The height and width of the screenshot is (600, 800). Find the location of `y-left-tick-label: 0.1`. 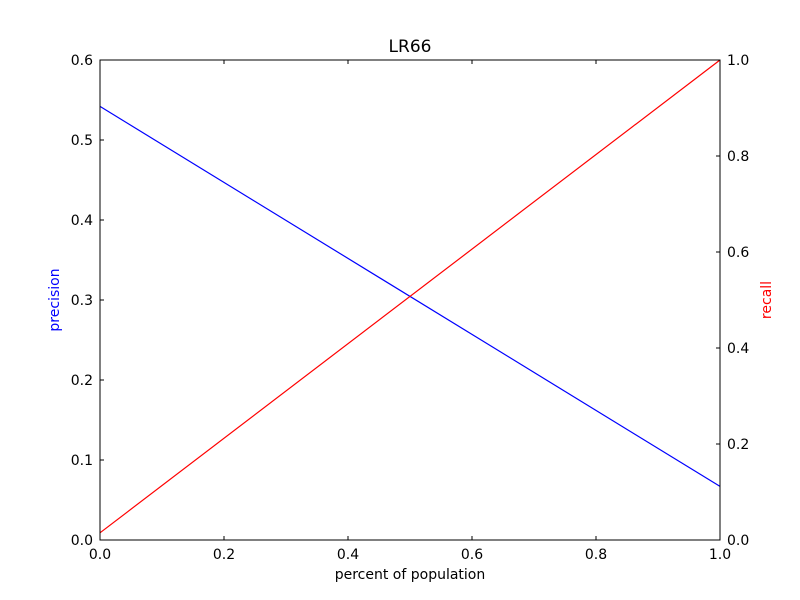

y-left-tick-label: 0.1 is located at coordinates (82, 461).